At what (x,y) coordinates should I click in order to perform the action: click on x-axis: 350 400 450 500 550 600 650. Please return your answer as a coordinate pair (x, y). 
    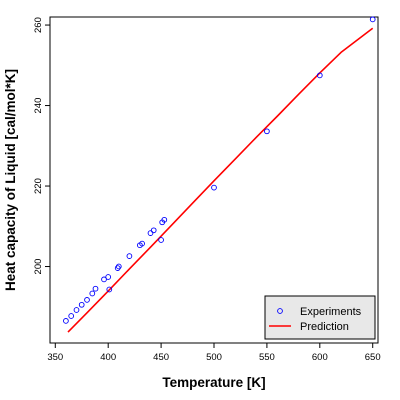
    Looking at the image, I should click on (214, 353).